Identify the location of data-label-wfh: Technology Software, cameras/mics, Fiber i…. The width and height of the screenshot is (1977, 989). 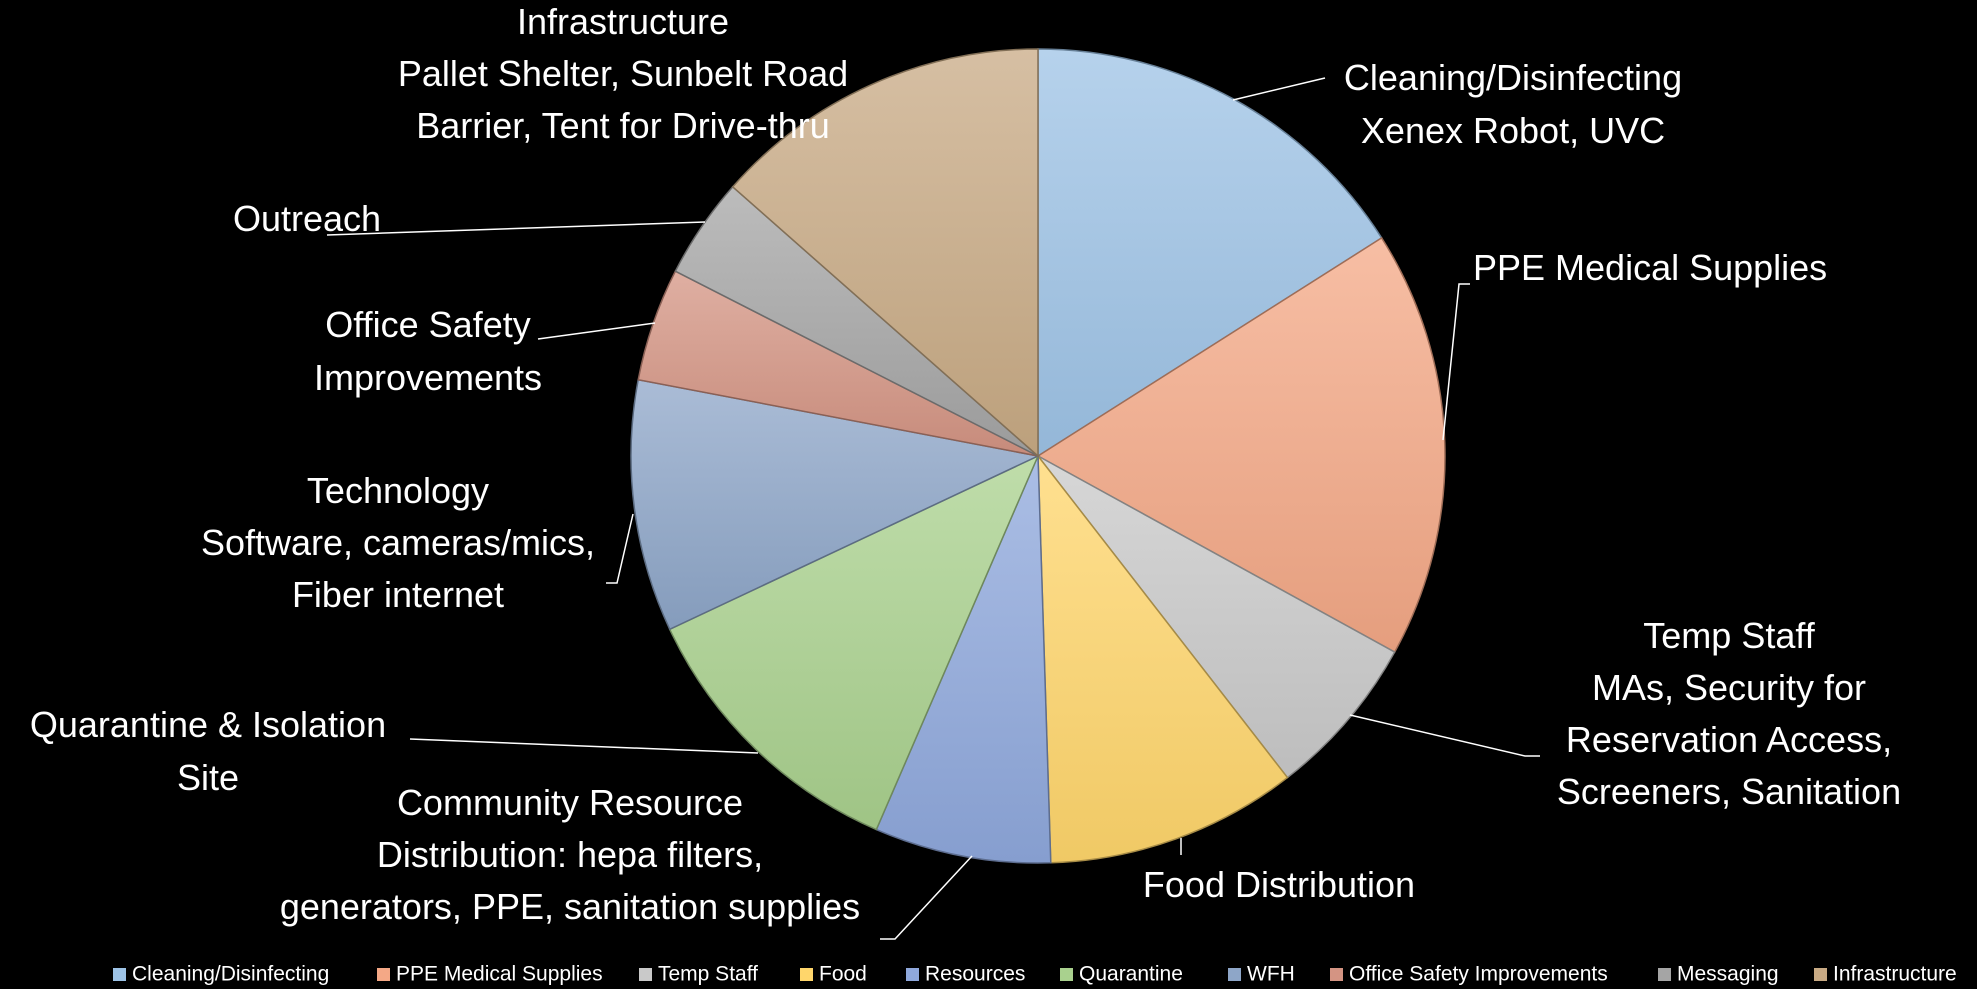
(398, 542).